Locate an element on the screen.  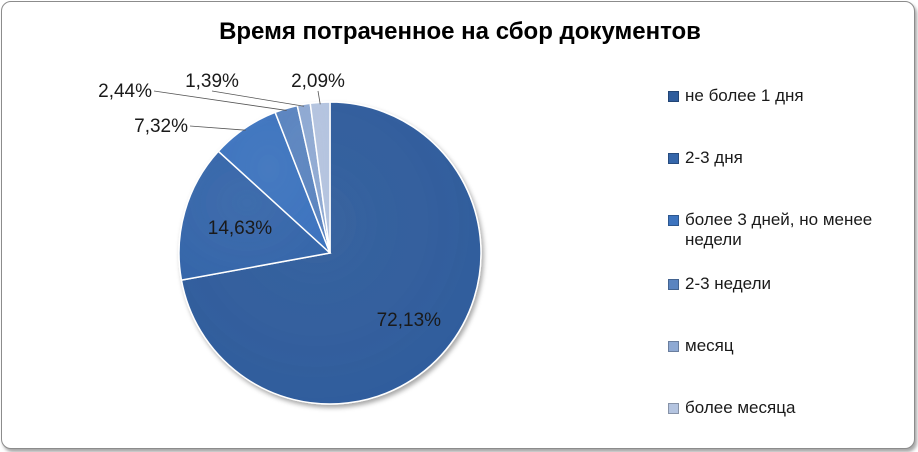
legend-label-5: месяц is located at coordinates (709, 345).